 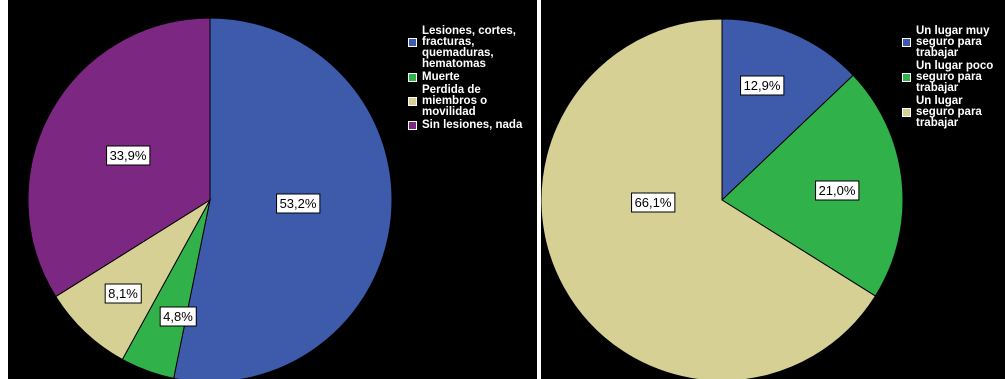 I want to click on legend-item: Un lugar poco seguro para trabajar, so click(x=948, y=77).